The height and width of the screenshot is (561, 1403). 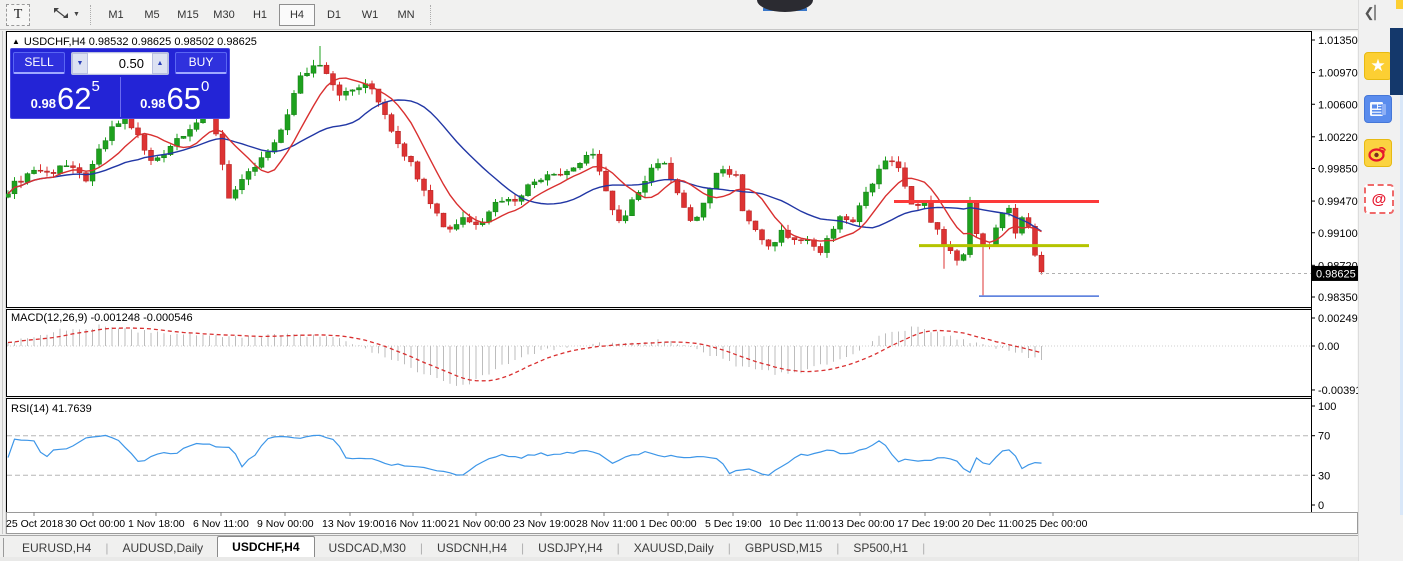 What do you see at coordinates (76, 14) in the screenshot?
I see `chevron-down-icon: ▼` at bounding box center [76, 14].